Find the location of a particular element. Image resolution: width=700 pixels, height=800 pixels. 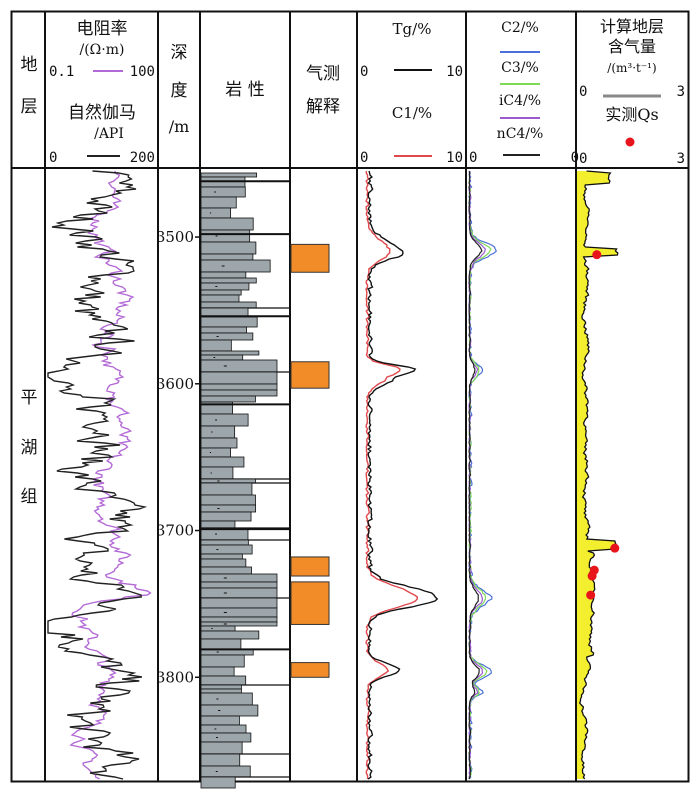

depth-tick-label: 3600 is located at coordinates (175, 384).